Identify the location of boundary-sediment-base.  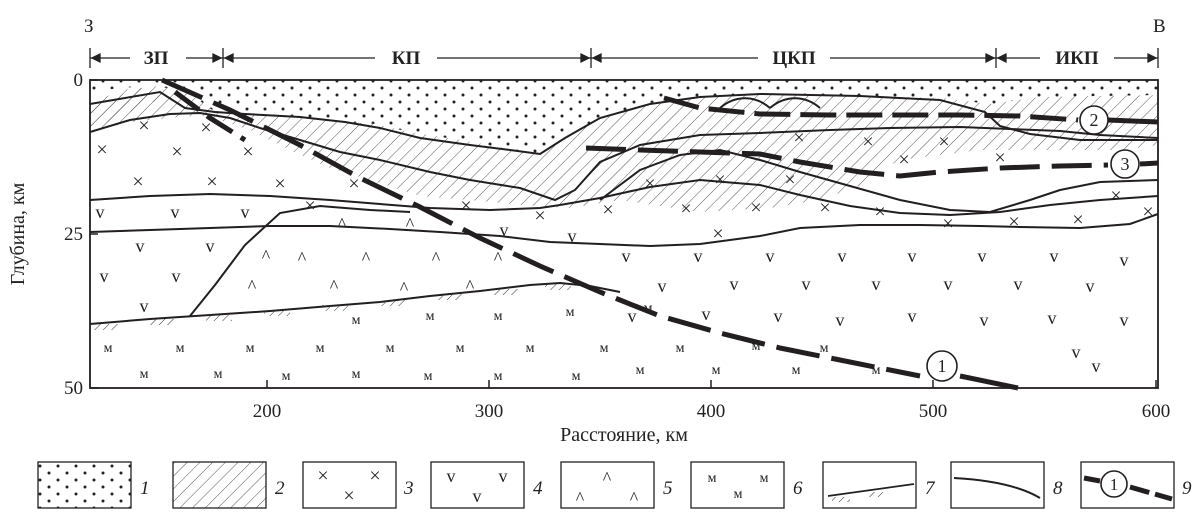
(623, 123).